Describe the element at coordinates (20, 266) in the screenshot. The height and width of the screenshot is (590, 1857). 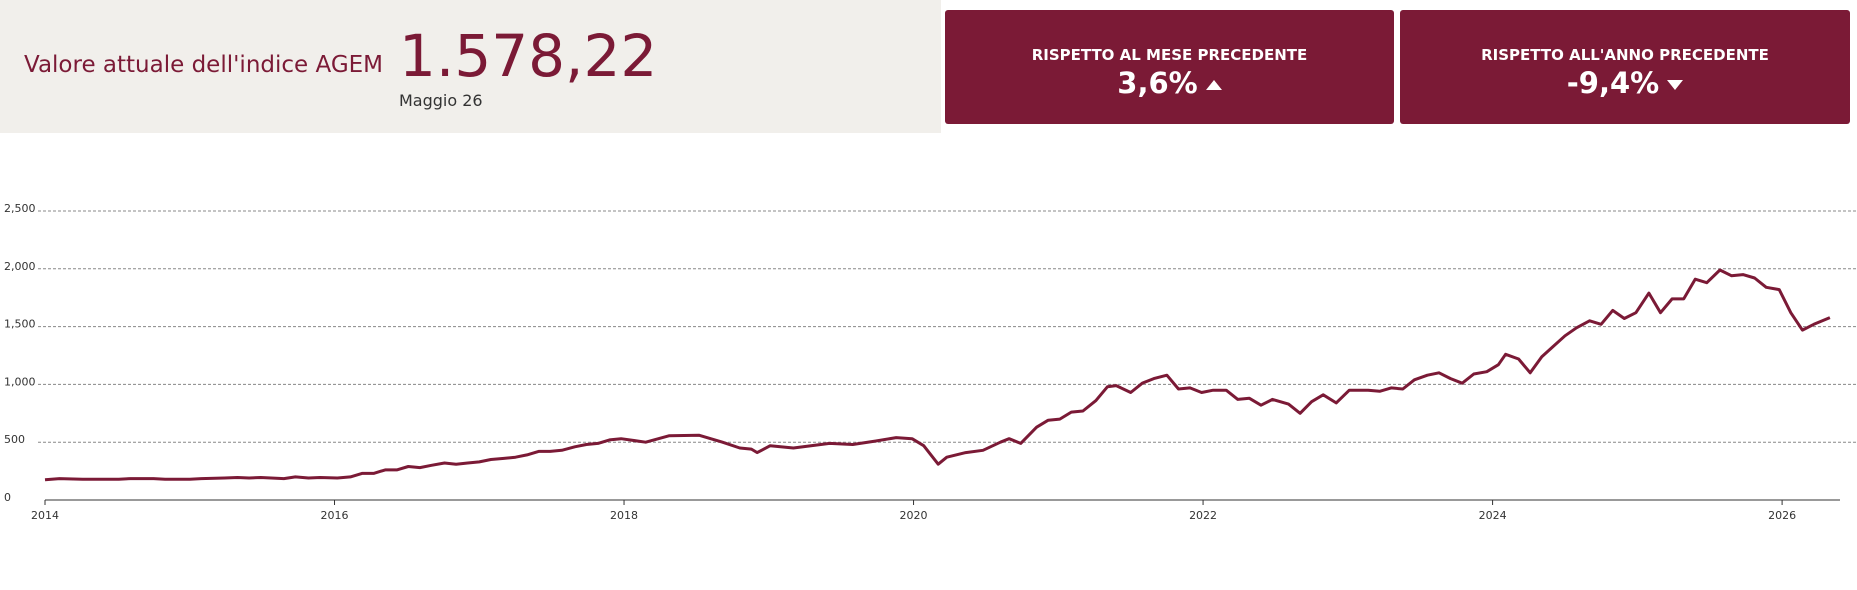
I see `y-tick-label: 2,000` at that location.